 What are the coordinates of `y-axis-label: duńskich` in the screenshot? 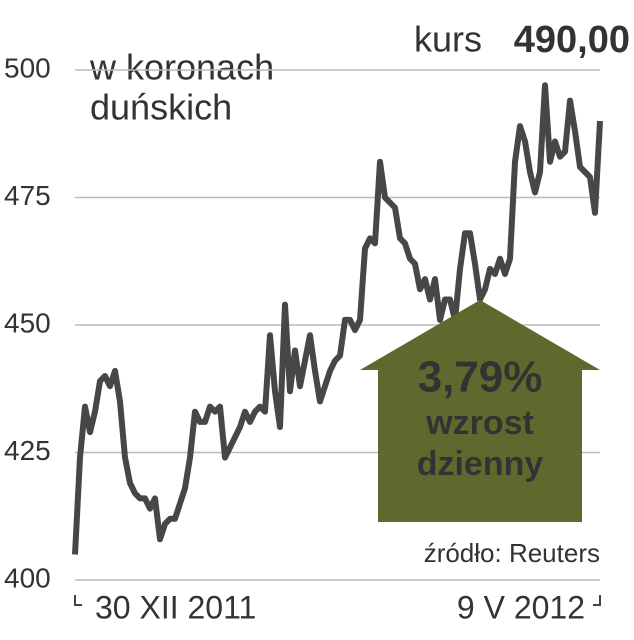 It's located at (161, 107).